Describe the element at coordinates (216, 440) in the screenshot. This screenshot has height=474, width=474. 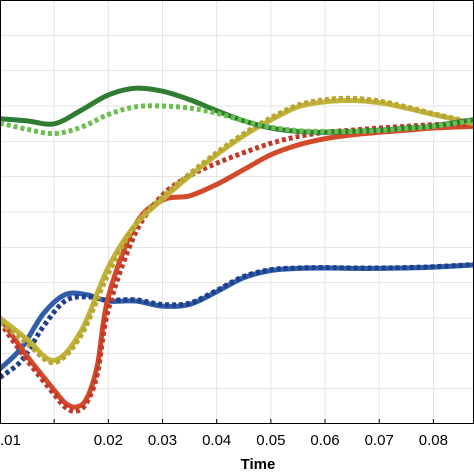
I see `x-tick-label: 0.04` at that location.